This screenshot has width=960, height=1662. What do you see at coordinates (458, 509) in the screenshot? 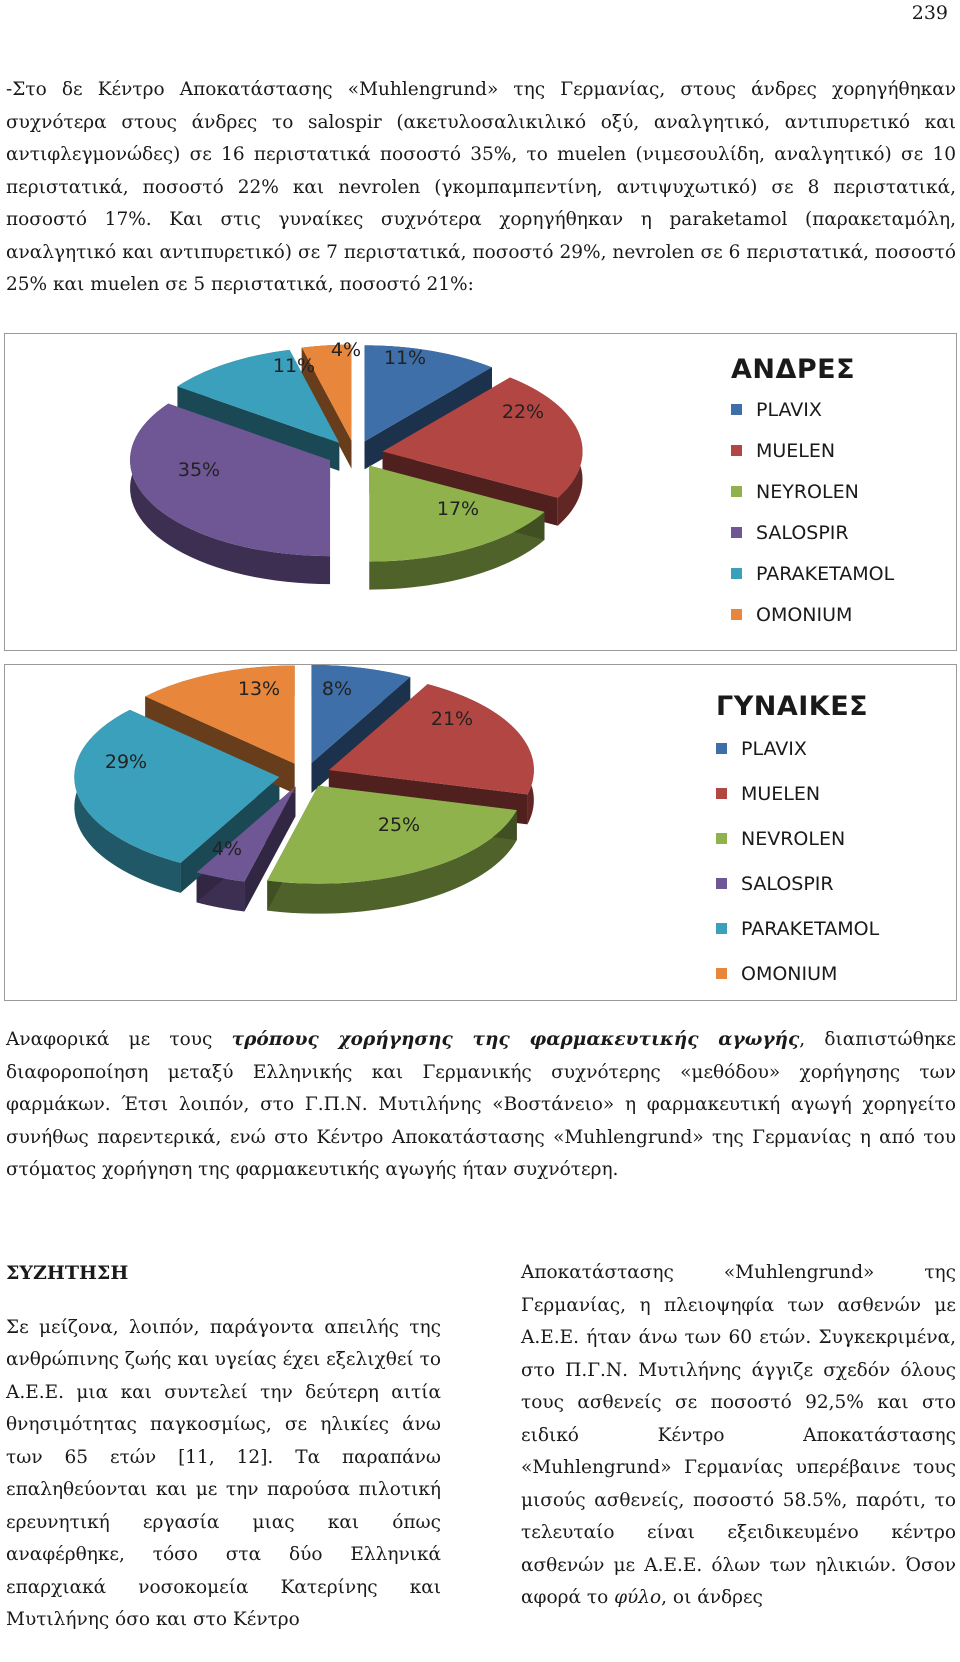
I see `pie-data-label: 17%` at bounding box center [458, 509].